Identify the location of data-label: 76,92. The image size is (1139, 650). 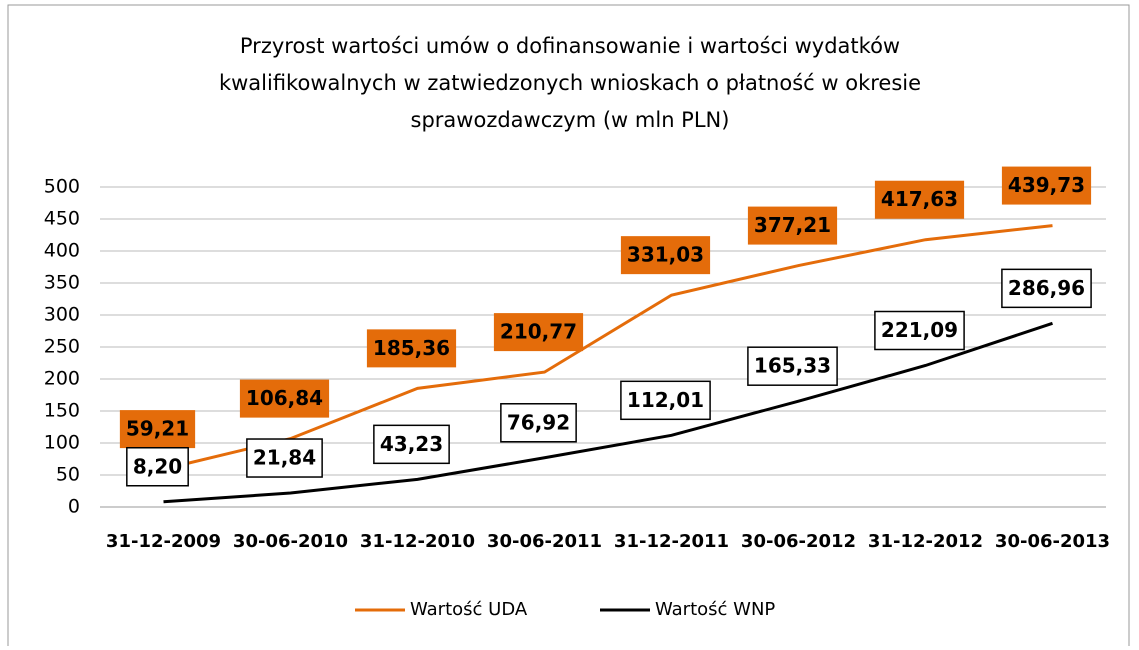
(538, 422).